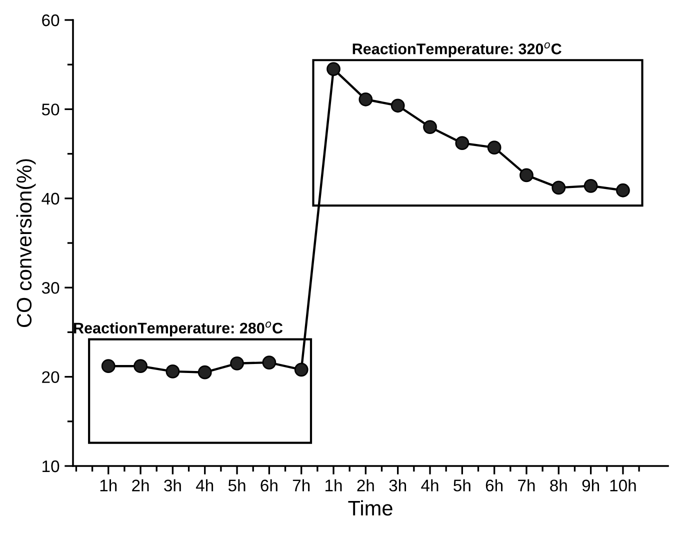  I want to click on x-axis-title: Time, so click(370, 508).